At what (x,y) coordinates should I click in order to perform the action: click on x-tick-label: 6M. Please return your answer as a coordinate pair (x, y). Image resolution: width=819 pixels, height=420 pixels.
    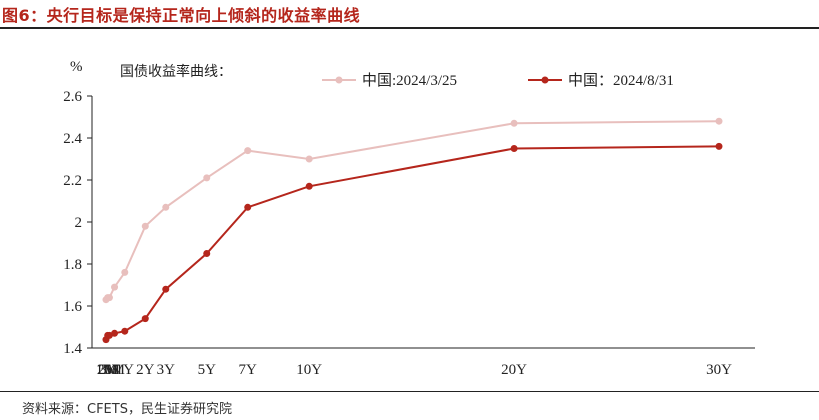
    Looking at the image, I should click on (114, 370).